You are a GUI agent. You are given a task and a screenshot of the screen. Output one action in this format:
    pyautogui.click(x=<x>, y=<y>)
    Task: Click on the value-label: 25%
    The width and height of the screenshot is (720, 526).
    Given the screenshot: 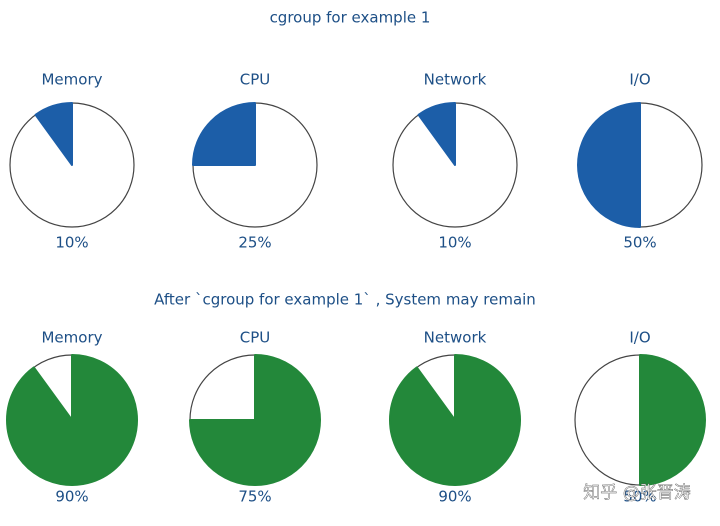 What is the action you would take?
    pyautogui.click(x=254, y=243)
    